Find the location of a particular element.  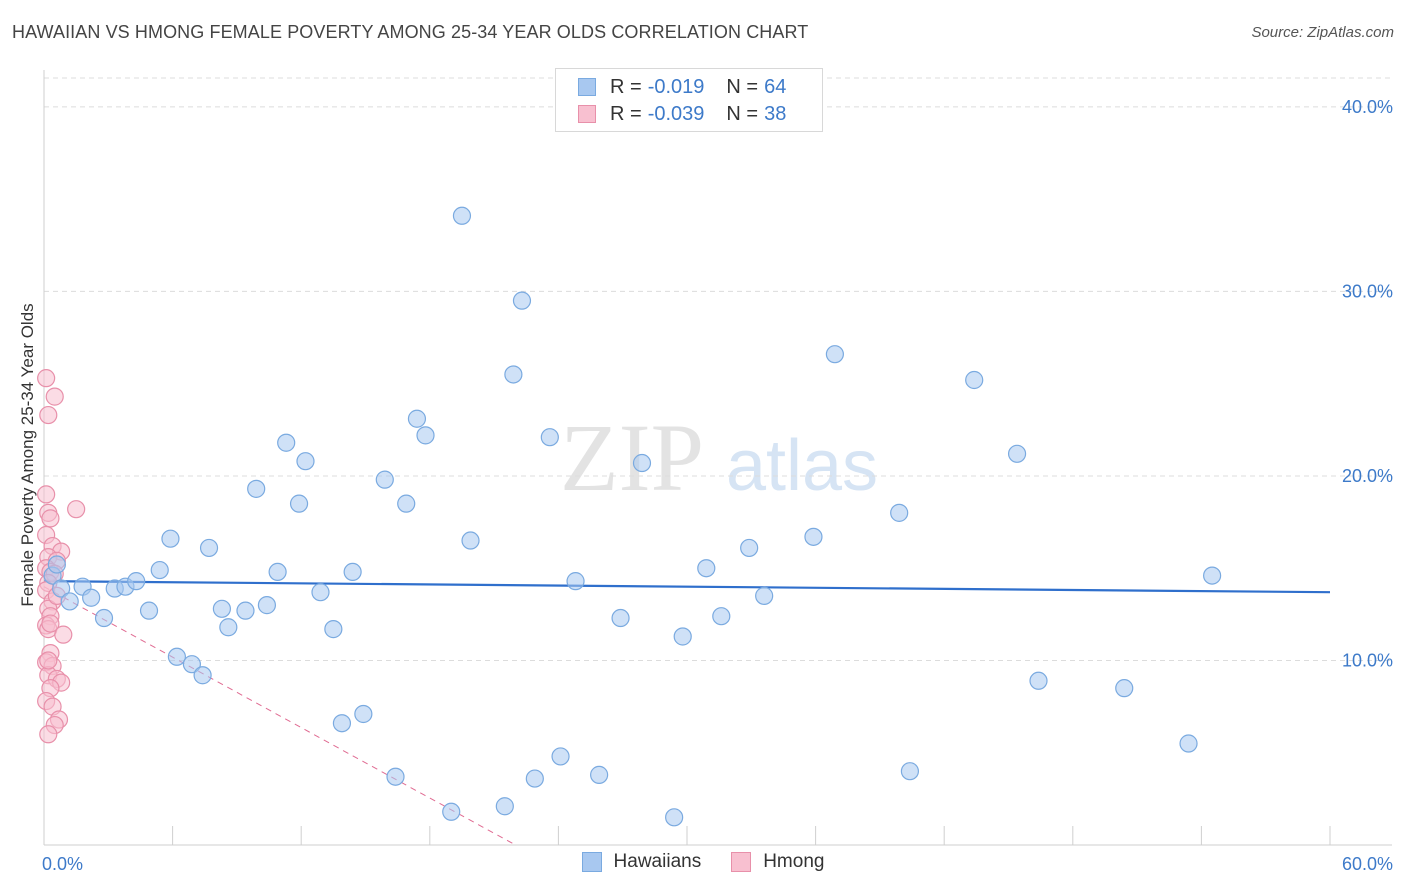

legend-label-hmong: Hmong is located at coordinates (794, 861).